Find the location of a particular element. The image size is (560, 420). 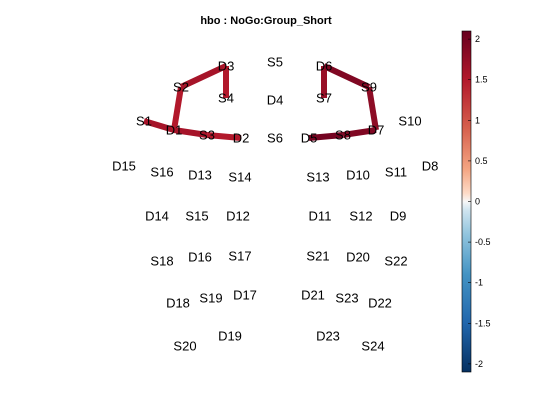

optode-label-s16: S16 is located at coordinates (161, 172).